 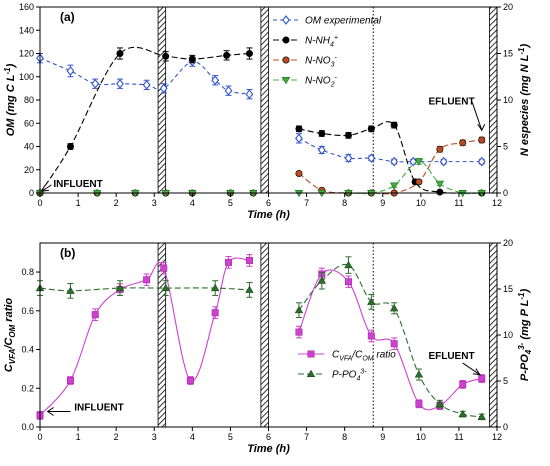 I want to click on panel-b-label: (b), so click(x=67, y=253).